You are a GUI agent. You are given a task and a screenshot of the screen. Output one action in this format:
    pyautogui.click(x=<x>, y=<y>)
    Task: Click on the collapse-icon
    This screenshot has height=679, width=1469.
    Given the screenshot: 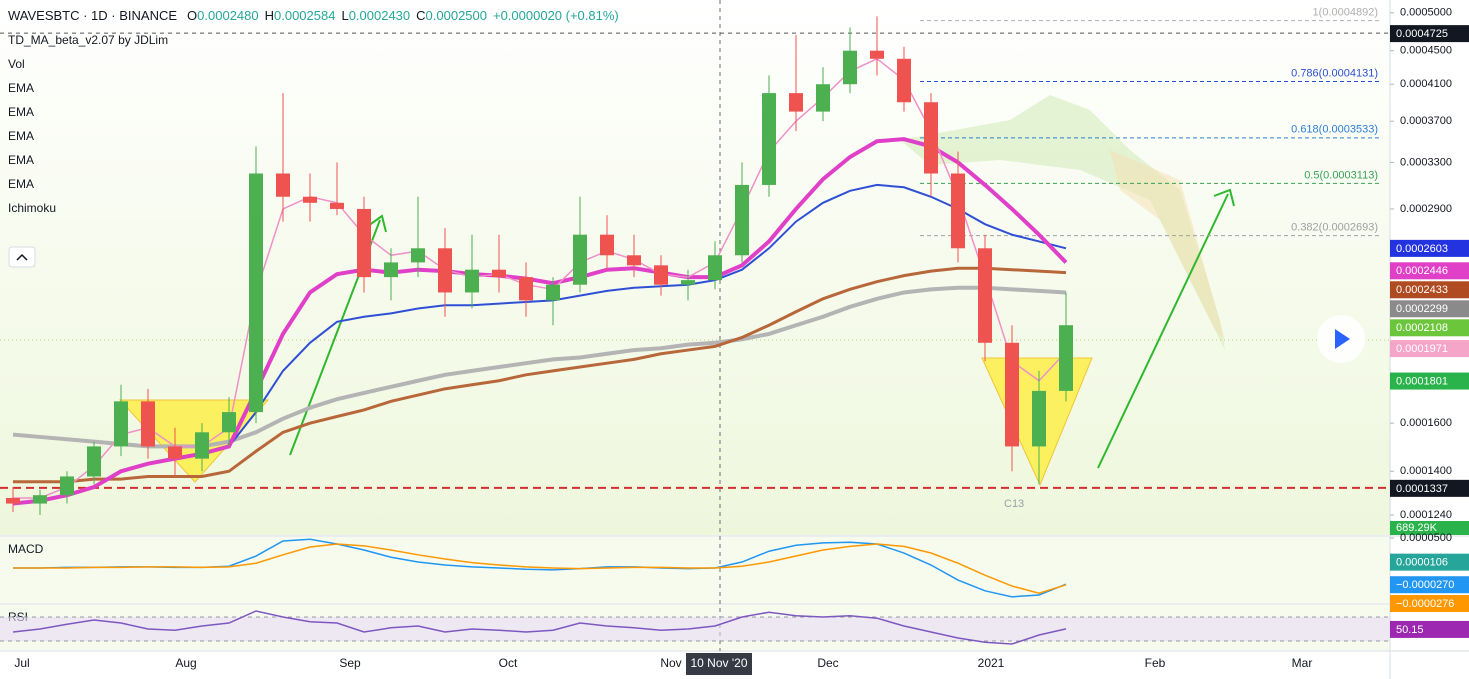 What is the action you would take?
    pyautogui.click(x=22, y=257)
    